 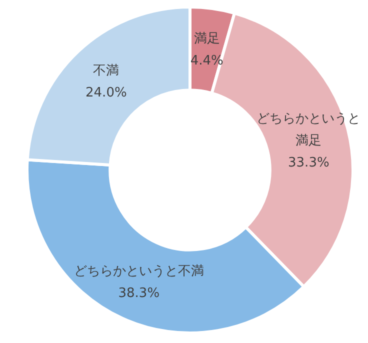 What do you see at coordinates (309, 162) in the screenshot?
I see `data-label: 33.3%` at bounding box center [309, 162].